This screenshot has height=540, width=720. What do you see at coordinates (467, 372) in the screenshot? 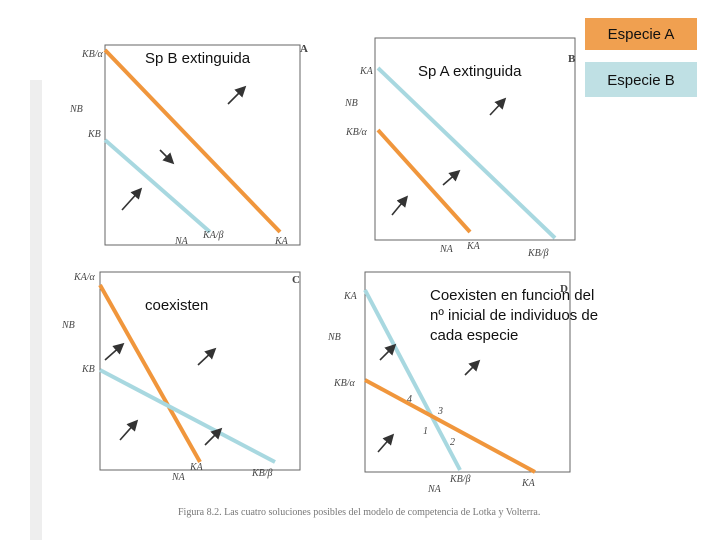
I see `panel-d-frame` at bounding box center [467, 372].